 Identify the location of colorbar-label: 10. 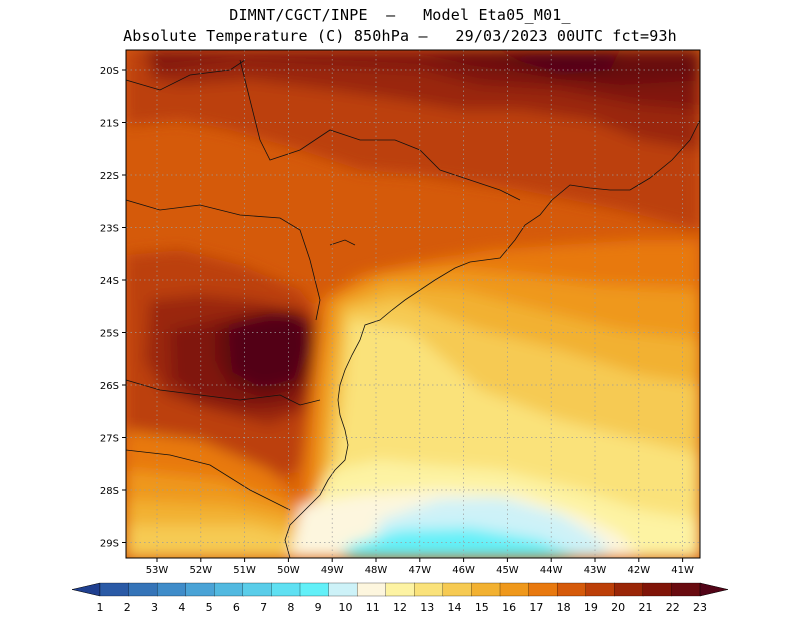
(345, 607).